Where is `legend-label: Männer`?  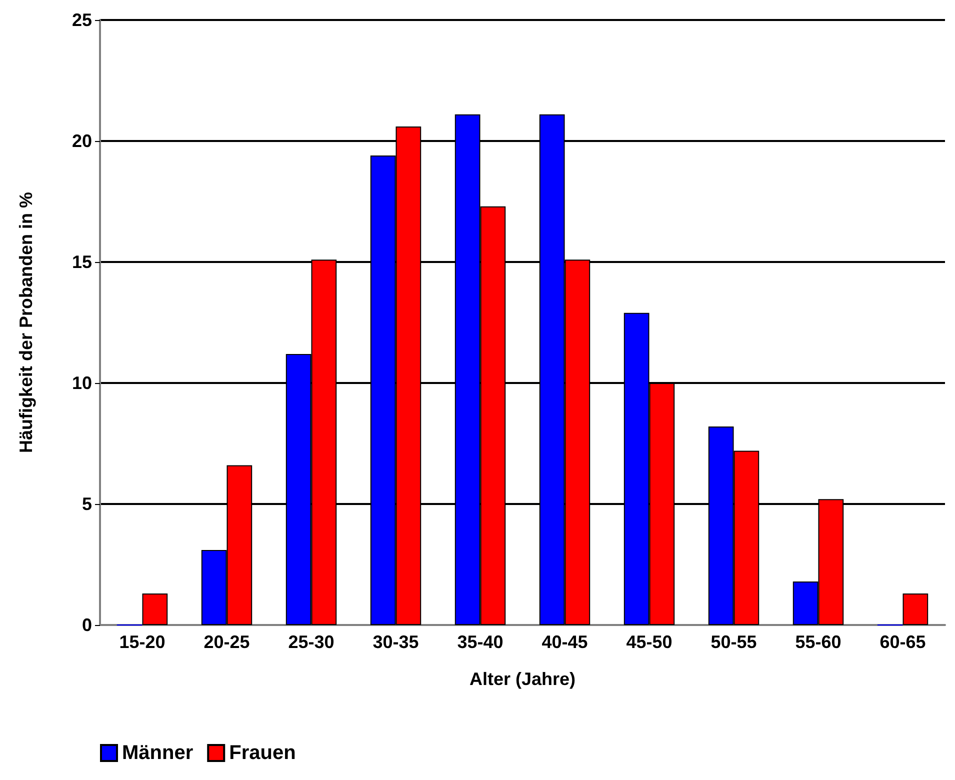
legend-label: Männer is located at coordinates (158, 753).